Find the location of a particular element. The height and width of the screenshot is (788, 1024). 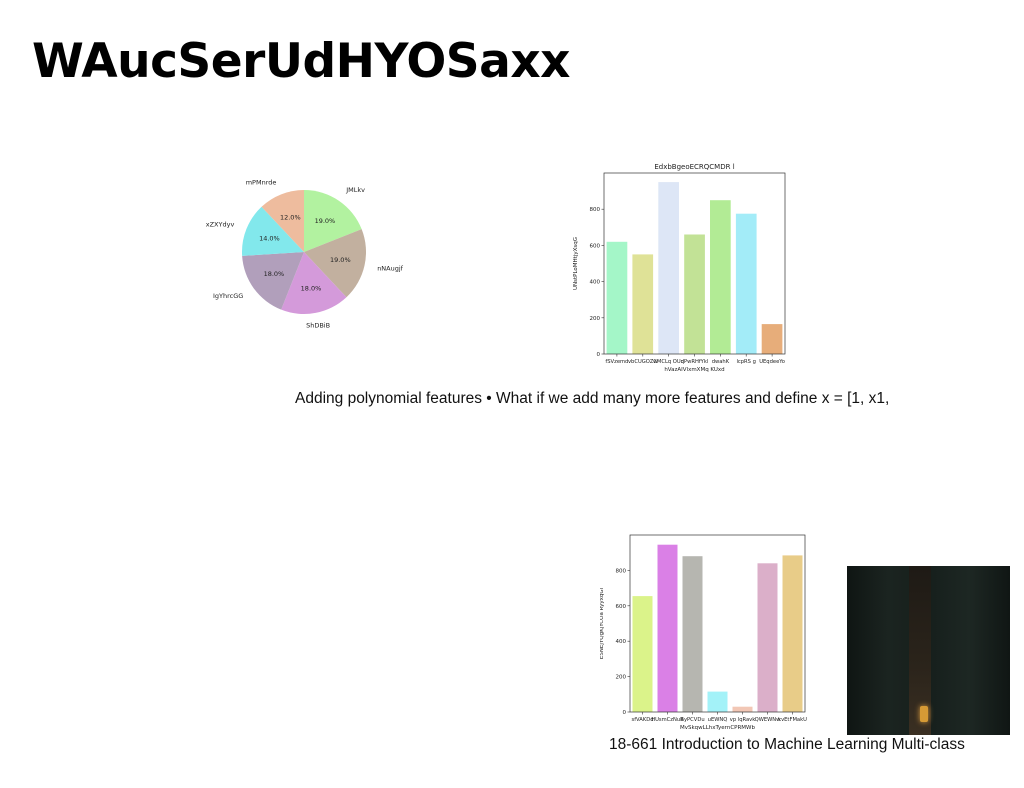

pie-category-label: xZXYdyv is located at coordinates (220, 224).